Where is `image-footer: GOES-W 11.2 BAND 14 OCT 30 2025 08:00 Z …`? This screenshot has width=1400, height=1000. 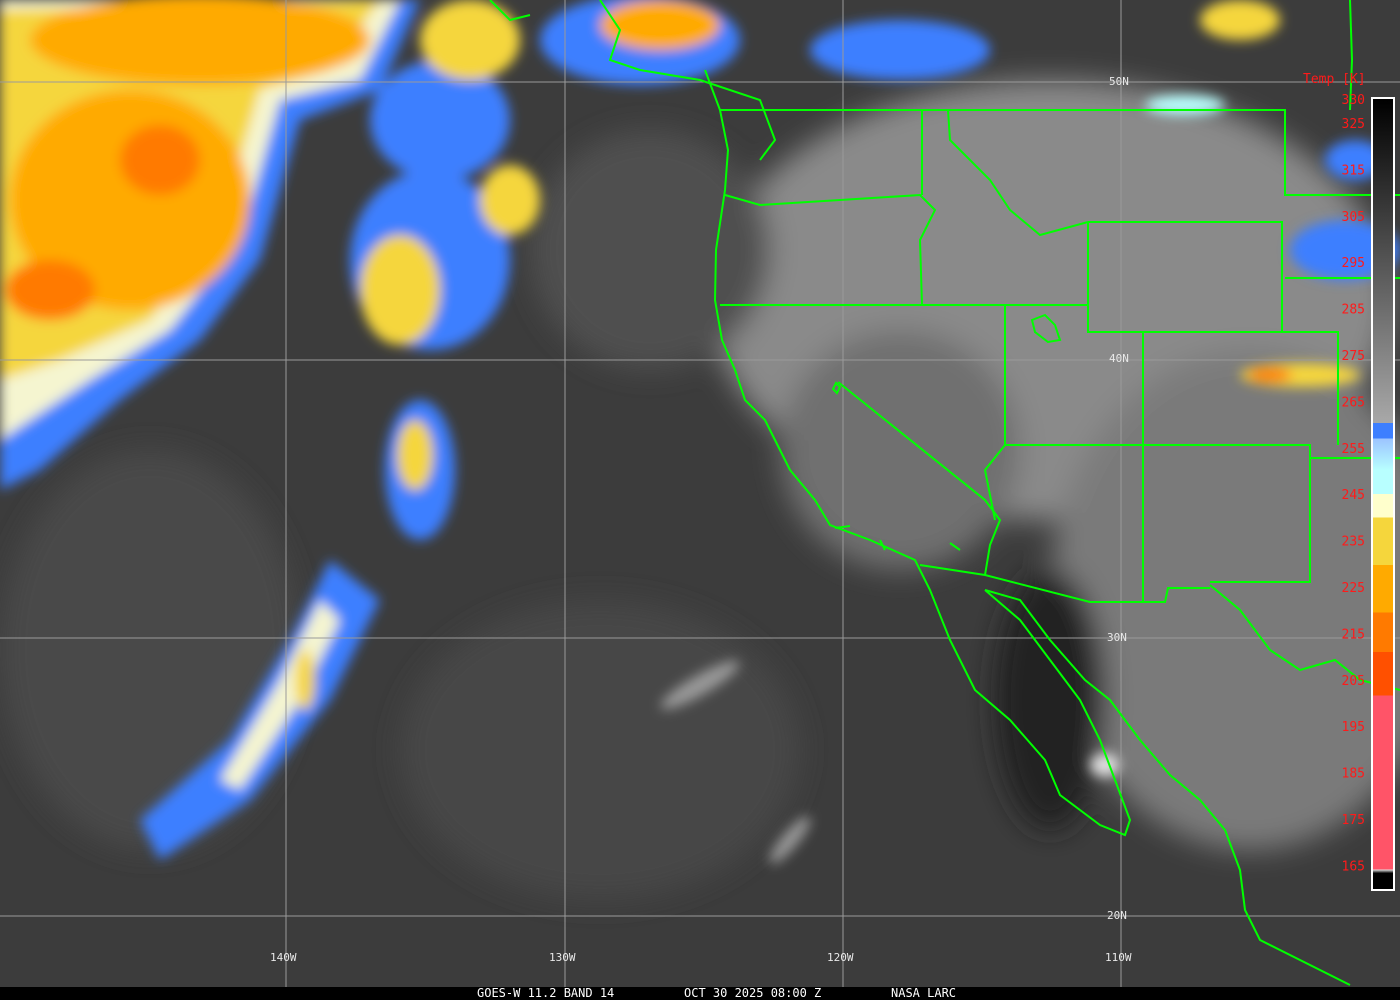
image-footer: GOES-W 11.2 BAND 14 OCT 30 2025 08:00 Z … is located at coordinates (700, 993).